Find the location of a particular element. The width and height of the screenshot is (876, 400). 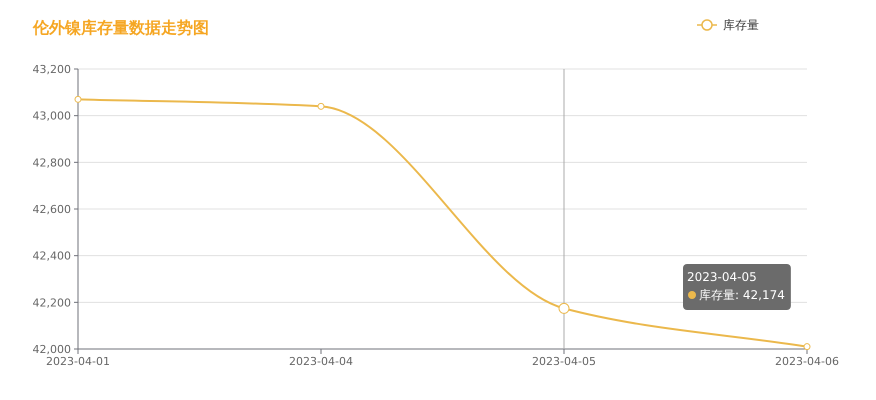

y-tick-label: 42,000 is located at coordinates (51, 349).